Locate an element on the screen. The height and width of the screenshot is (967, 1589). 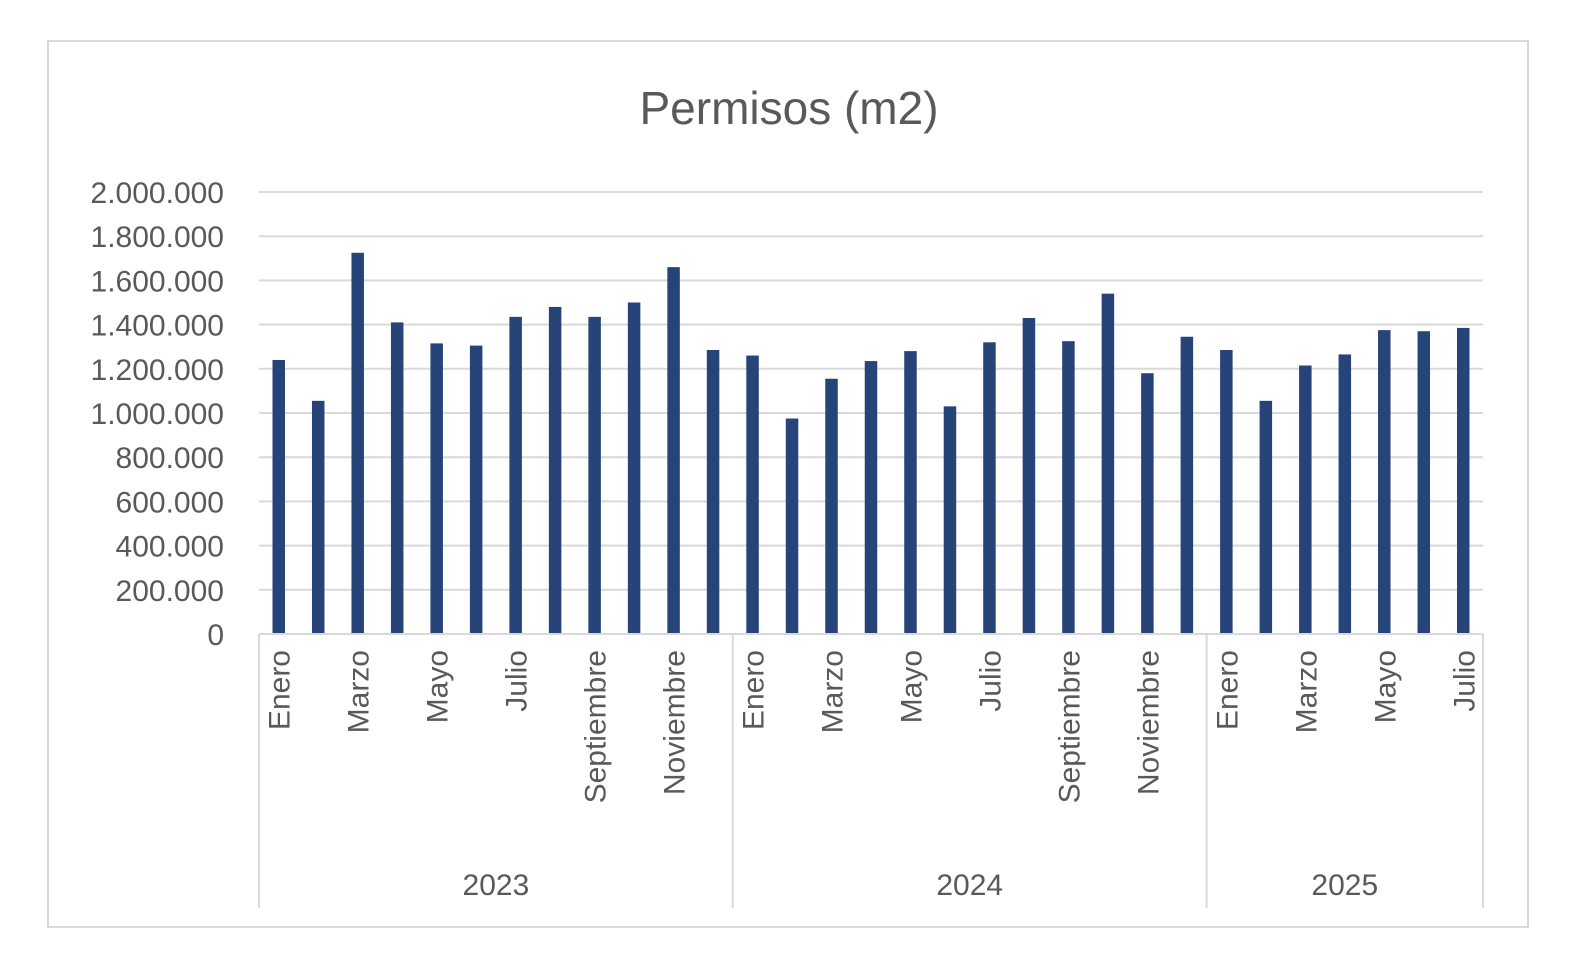
year-label: 2024 is located at coordinates (969, 885).